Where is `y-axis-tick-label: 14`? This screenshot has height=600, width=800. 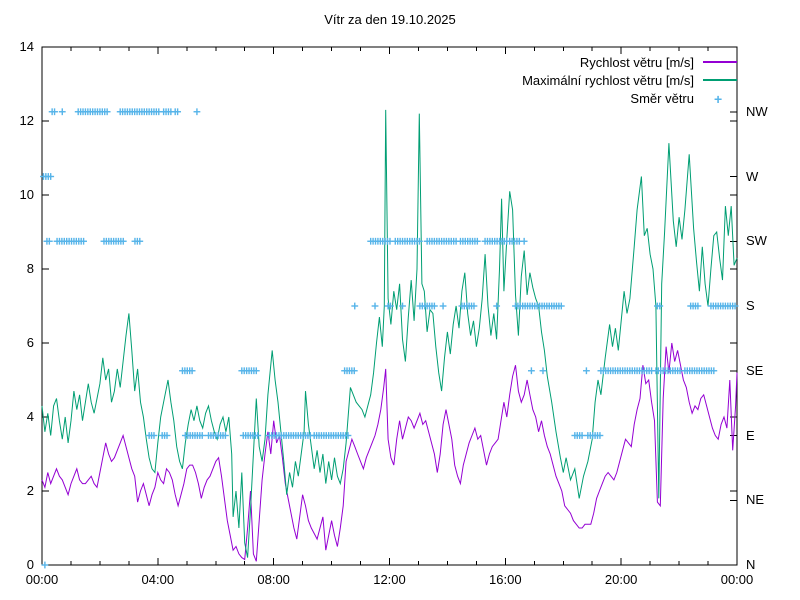 y-axis-tick-label: 14 is located at coordinates (26, 46).